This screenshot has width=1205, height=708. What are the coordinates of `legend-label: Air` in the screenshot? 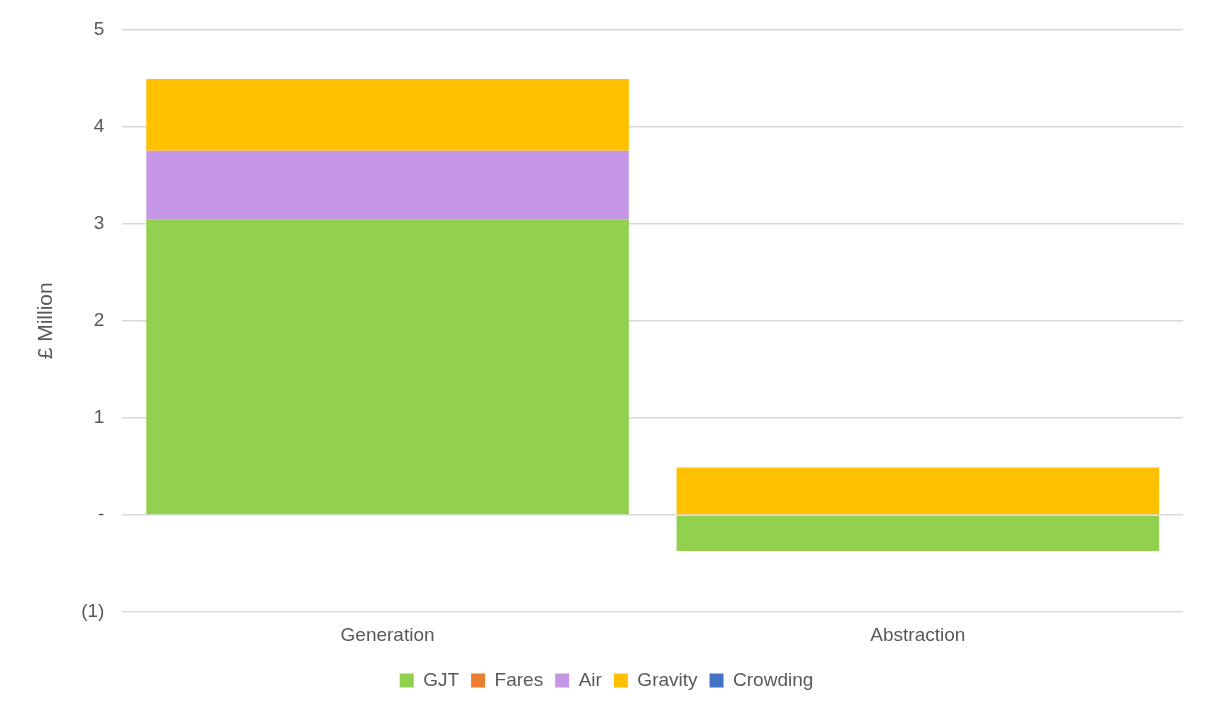 It's located at (590, 679).